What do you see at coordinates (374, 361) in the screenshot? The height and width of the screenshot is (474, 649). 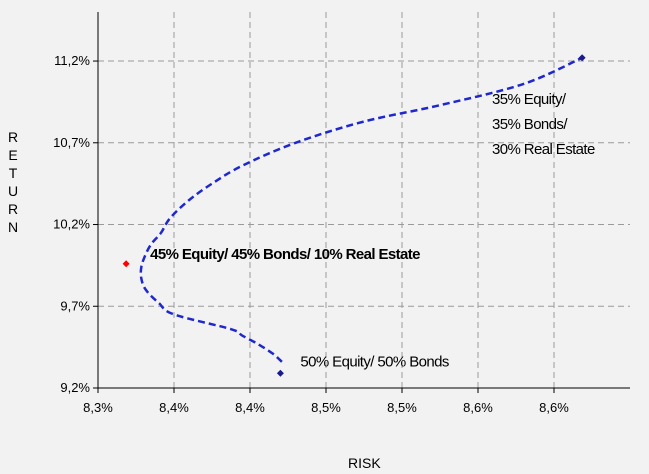 I see `annotation-50-50: 50% Equity/ 50% Bonds` at bounding box center [374, 361].